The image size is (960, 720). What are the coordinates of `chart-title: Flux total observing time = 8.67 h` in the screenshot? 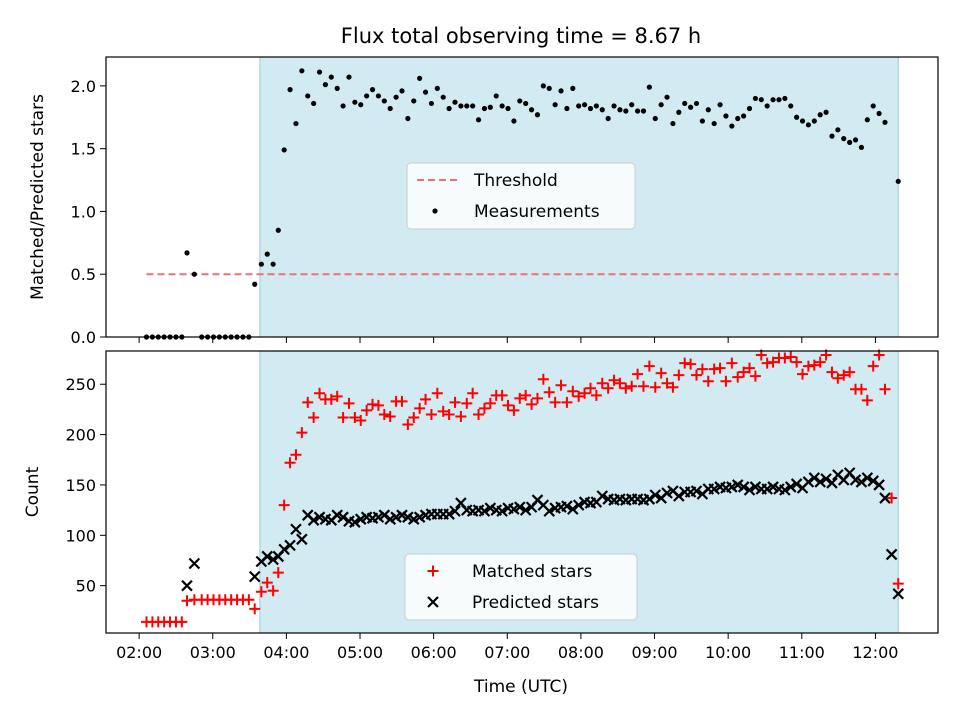 It's located at (521, 36).